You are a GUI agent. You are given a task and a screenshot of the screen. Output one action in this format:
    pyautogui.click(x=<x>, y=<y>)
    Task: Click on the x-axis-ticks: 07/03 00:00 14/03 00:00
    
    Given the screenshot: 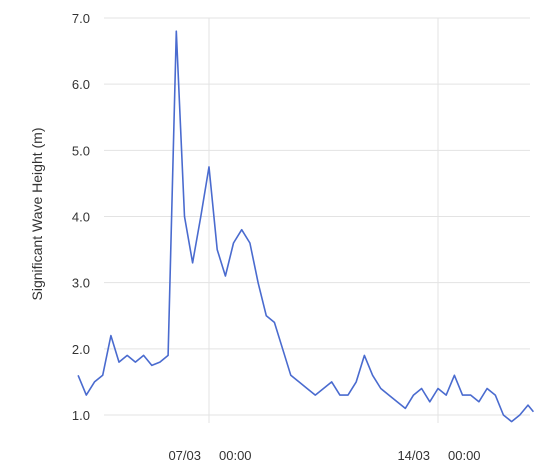 What is the action you would take?
    pyautogui.click(x=324, y=455)
    